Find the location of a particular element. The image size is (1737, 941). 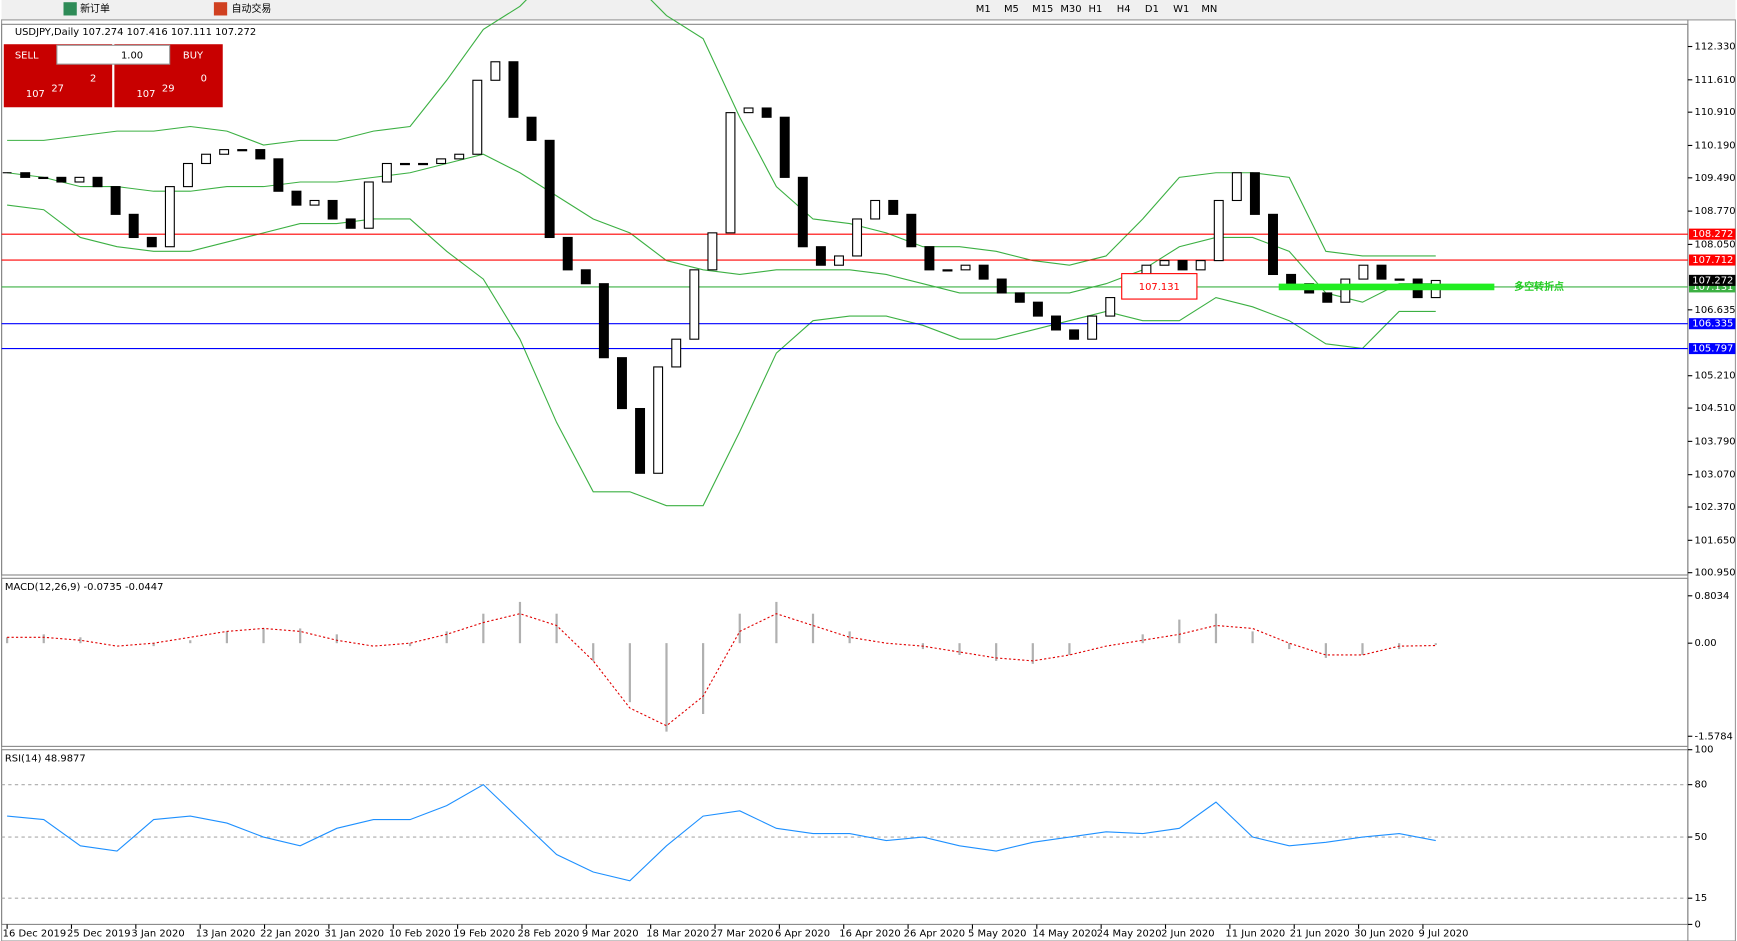

auto-trading-icon is located at coordinates (220, 9).